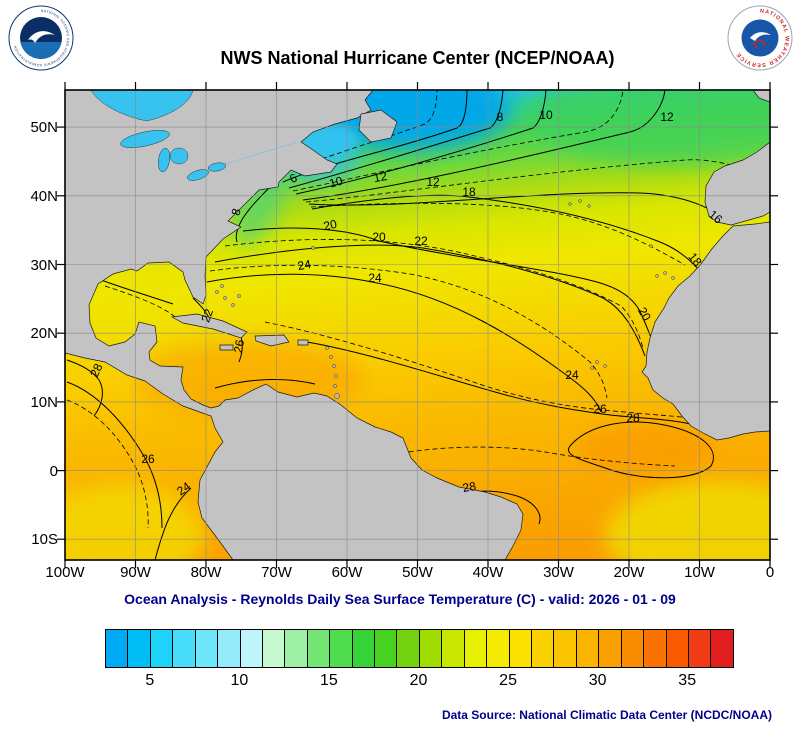  What do you see at coordinates (44, 265) in the screenshot?
I see `lat-label: 30N` at bounding box center [44, 265].